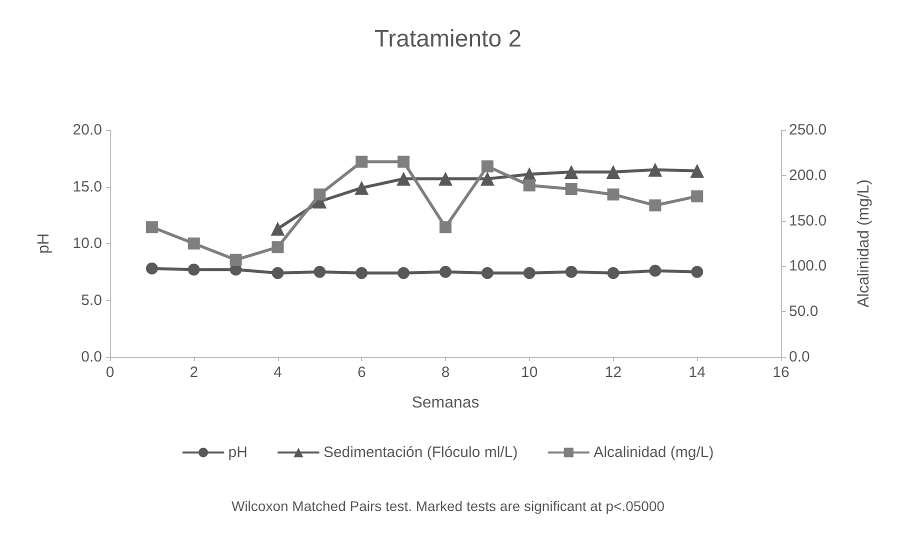  Describe the element at coordinates (361, 372) in the screenshot. I see `x-tick-label: 6` at that location.